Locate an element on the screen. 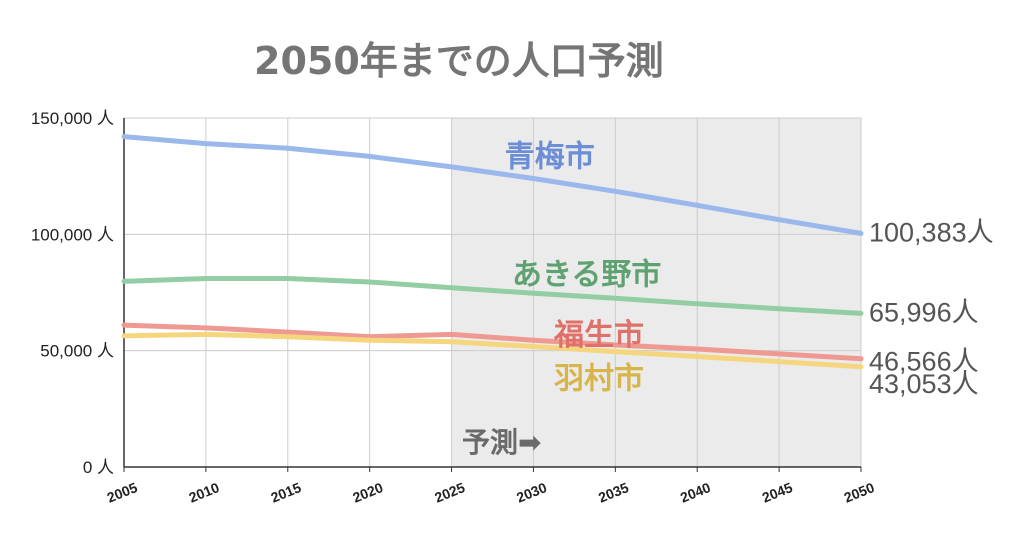  x-tick-label: 2045 is located at coordinates (777, 492).